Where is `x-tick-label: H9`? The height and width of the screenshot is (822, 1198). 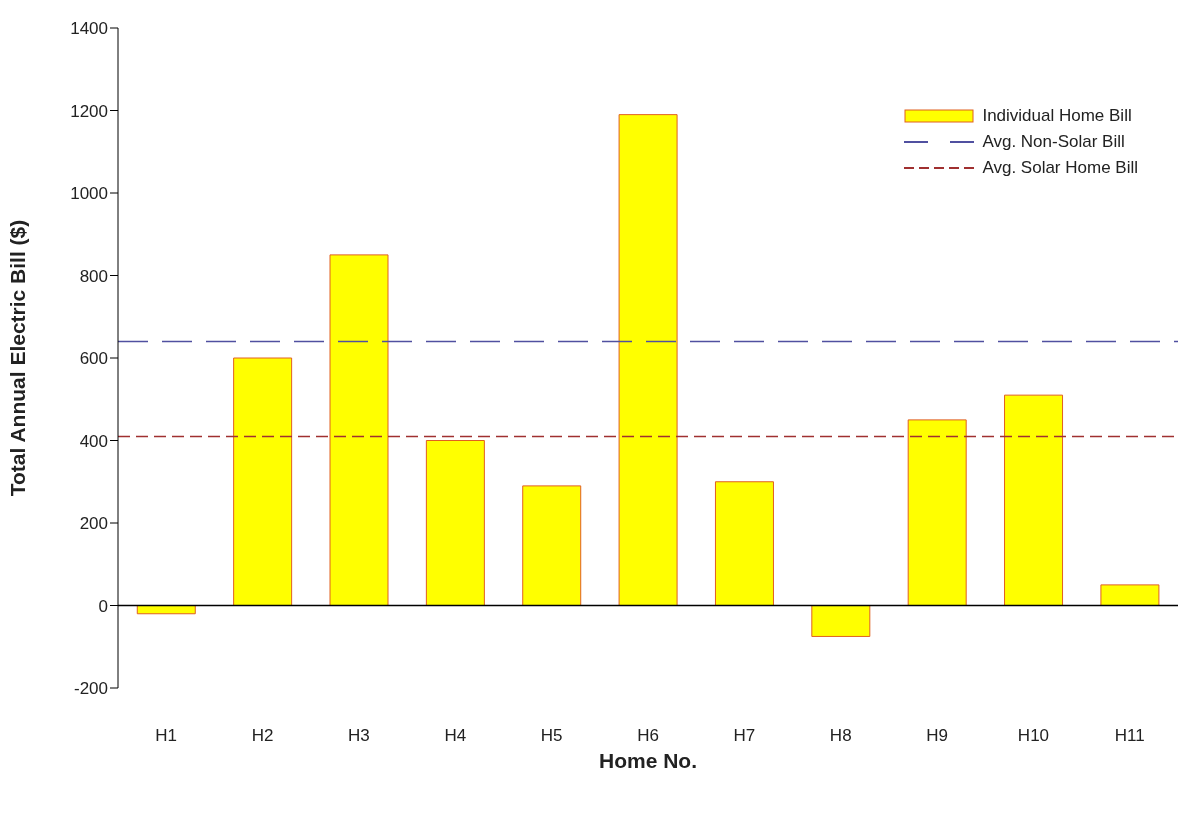
x-tick-label: H9 is located at coordinates (937, 736).